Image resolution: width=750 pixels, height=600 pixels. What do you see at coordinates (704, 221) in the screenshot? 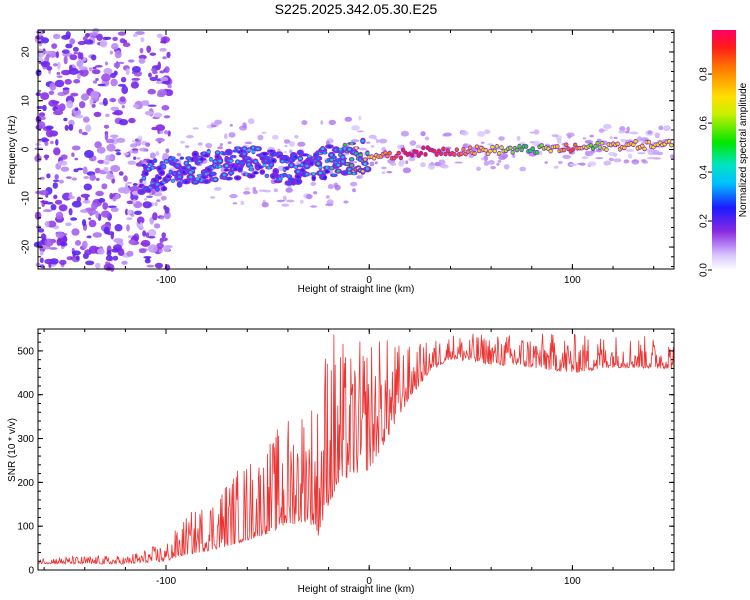
I see `colorbar-tick-label: 0.2` at bounding box center [704, 221].